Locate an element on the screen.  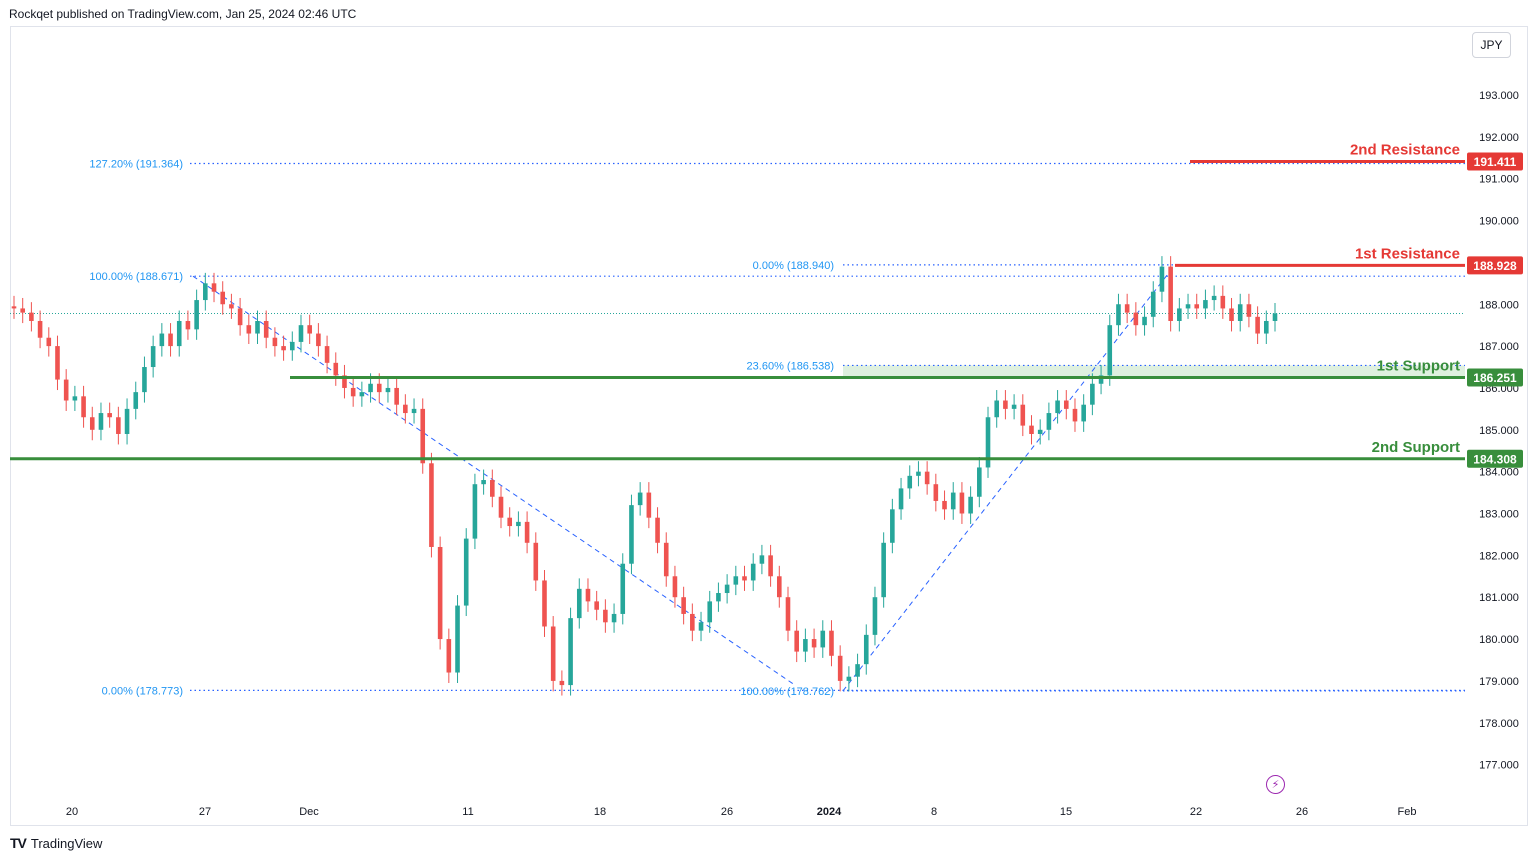
support-zones is located at coordinates (1154, 371).